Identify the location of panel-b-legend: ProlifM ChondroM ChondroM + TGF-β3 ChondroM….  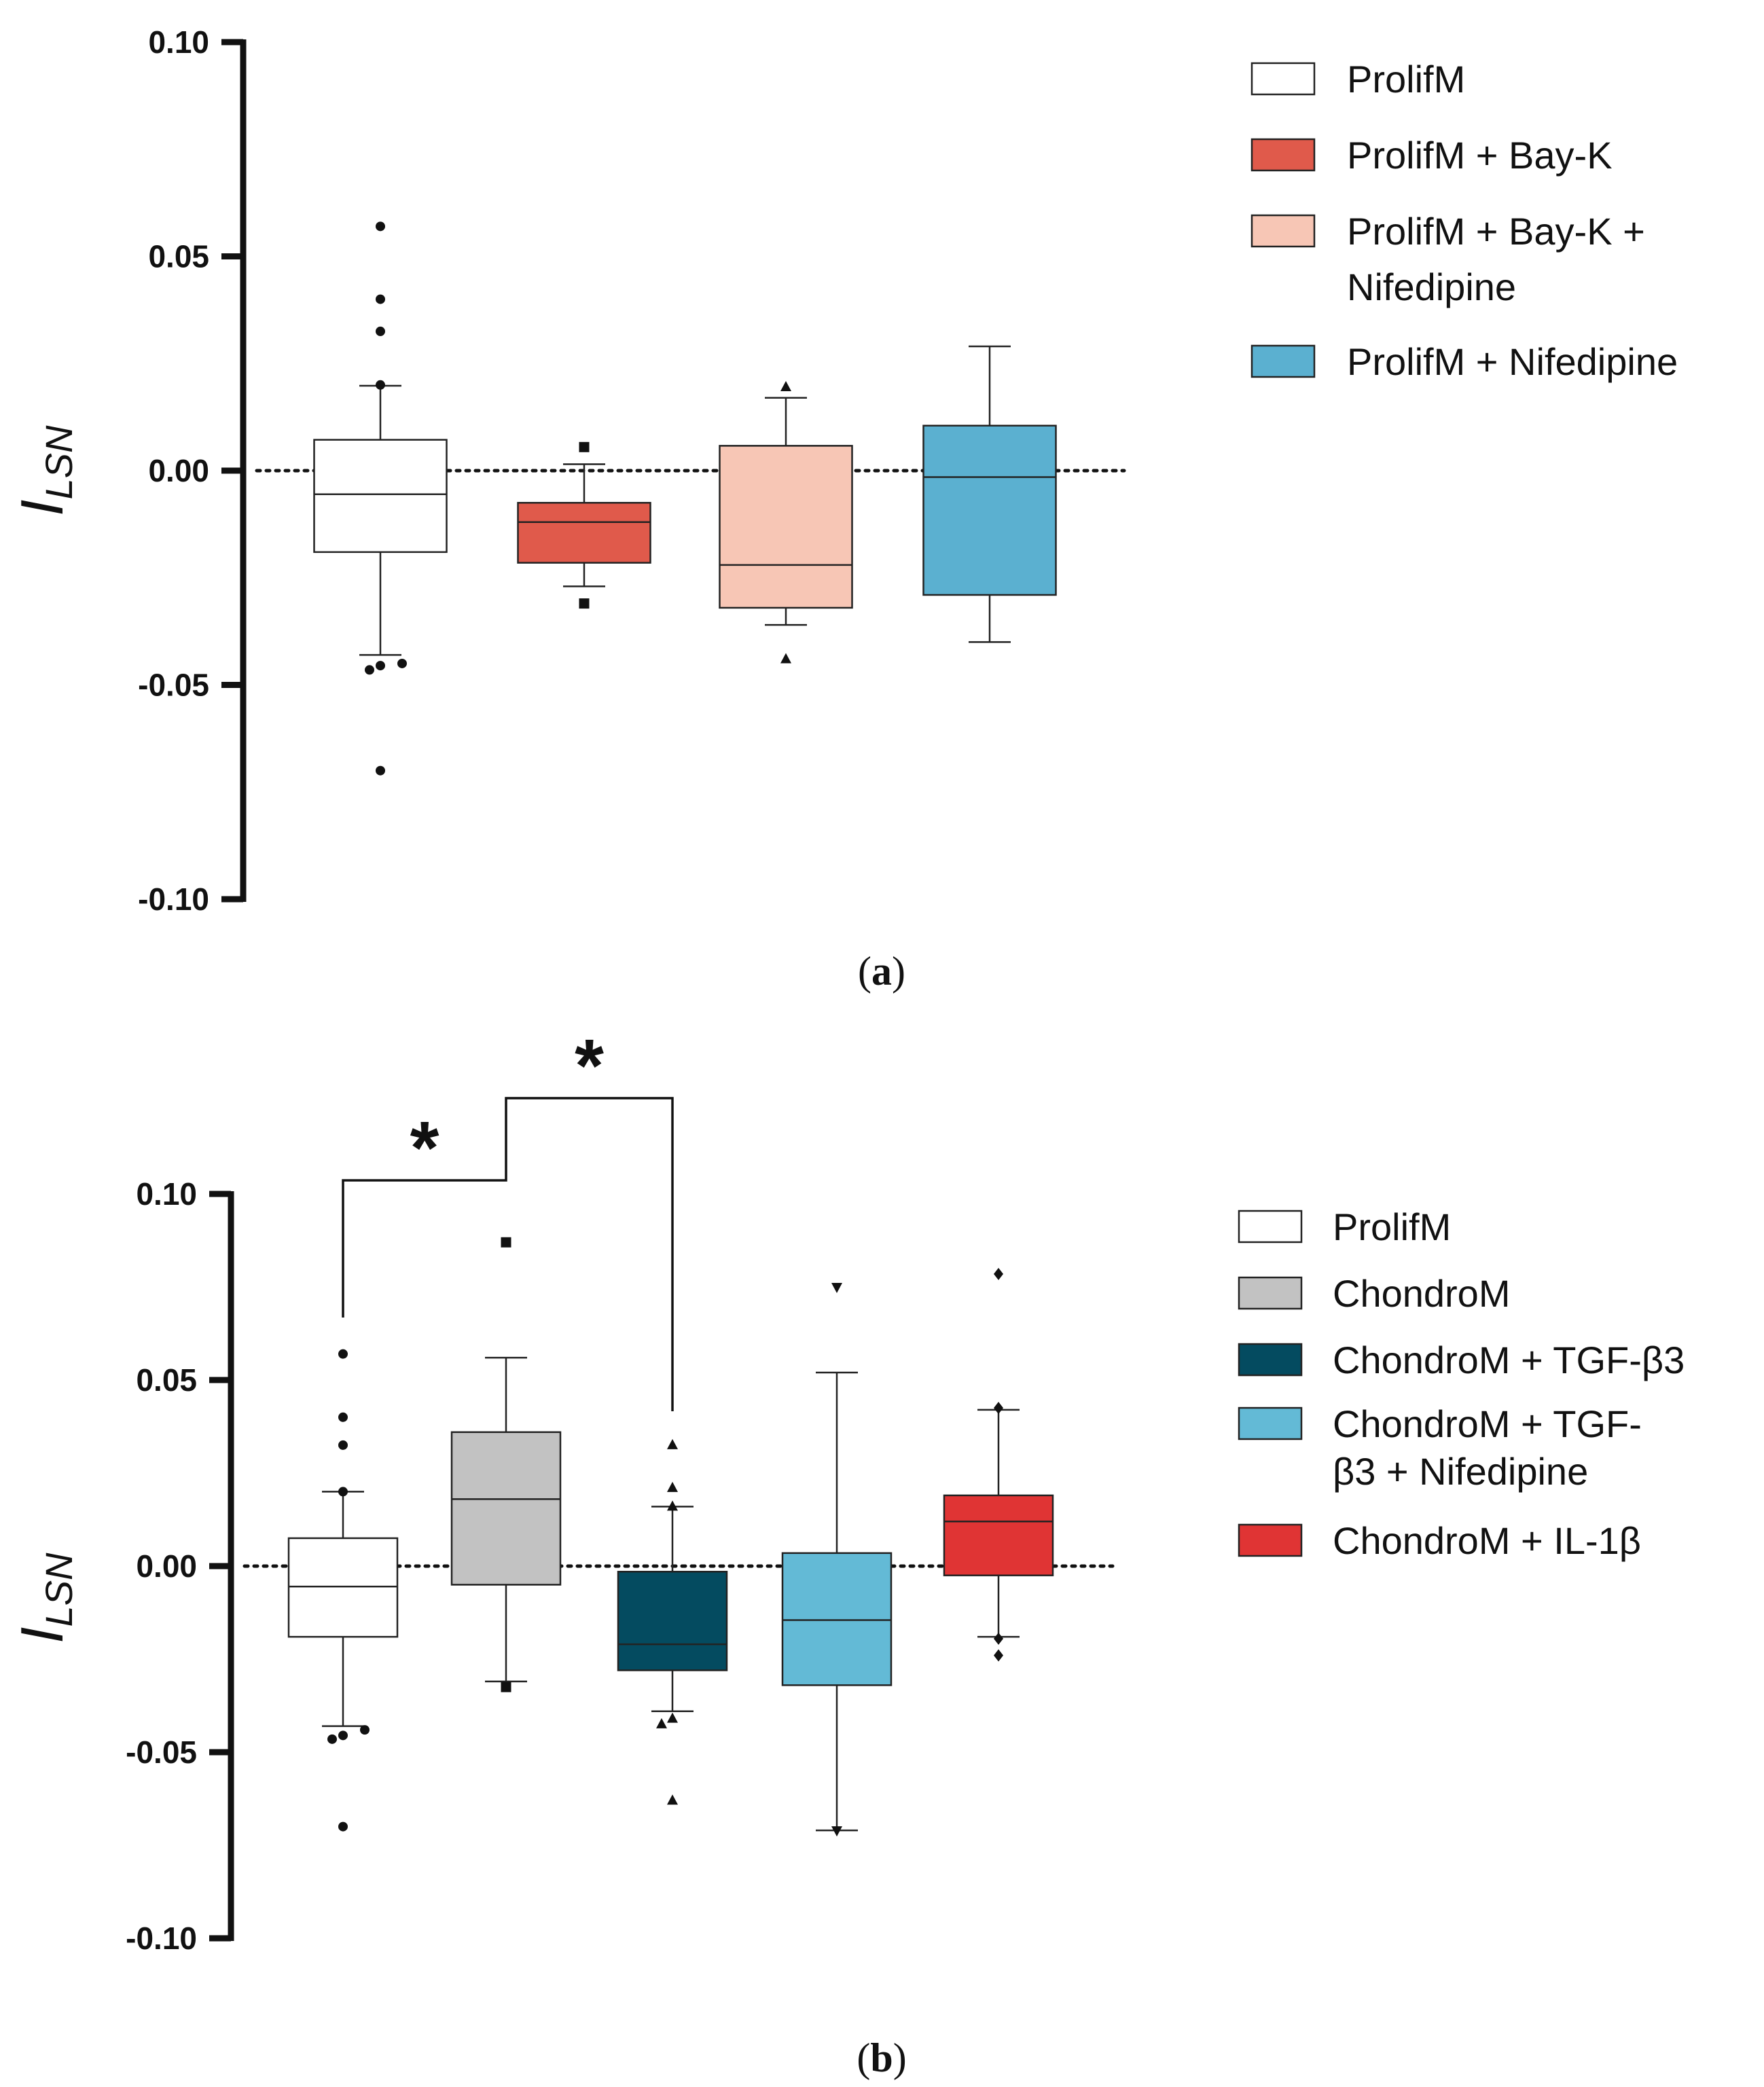
(1461, 1383).